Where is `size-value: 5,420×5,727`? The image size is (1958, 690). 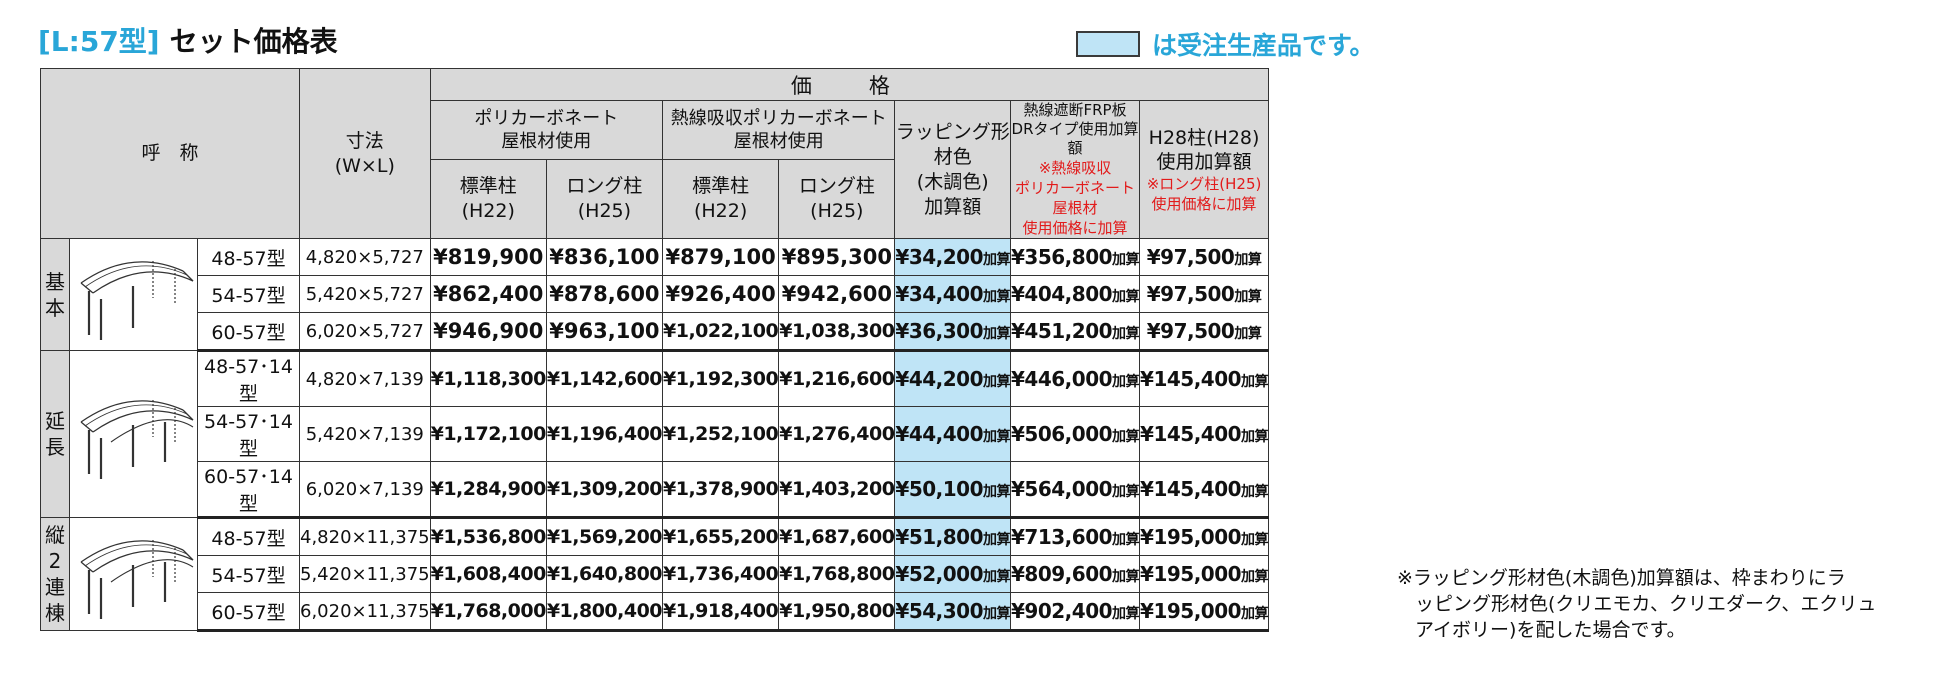
size-value: 5,420×5,727 is located at coordinates (365, 294).